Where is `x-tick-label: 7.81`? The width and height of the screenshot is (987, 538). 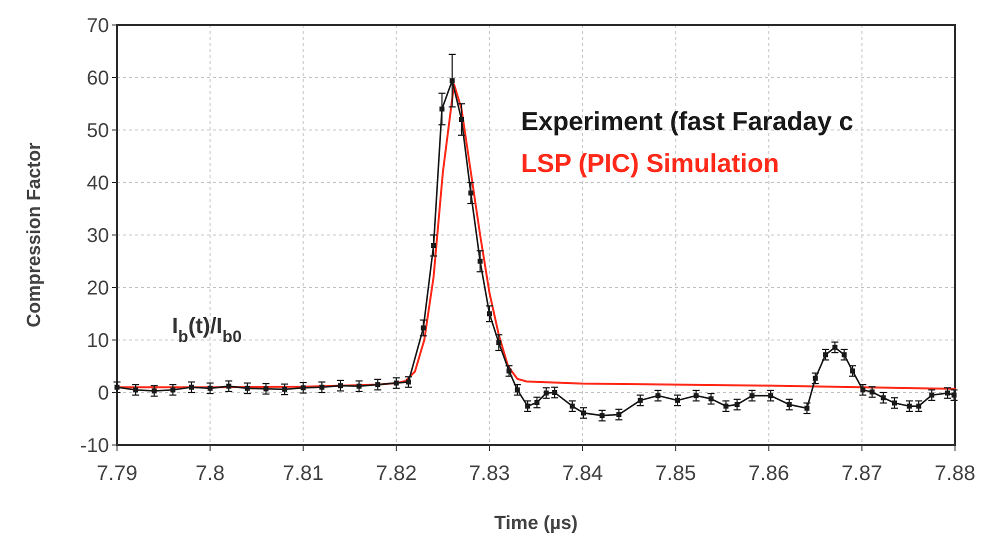 x-tick-label: 7.81 is located at coordinates (303, 473).